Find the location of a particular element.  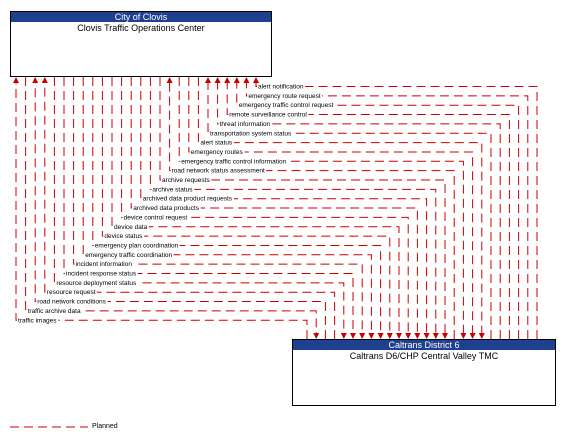

flow-label: archive status is located at coordinates (172, 189).